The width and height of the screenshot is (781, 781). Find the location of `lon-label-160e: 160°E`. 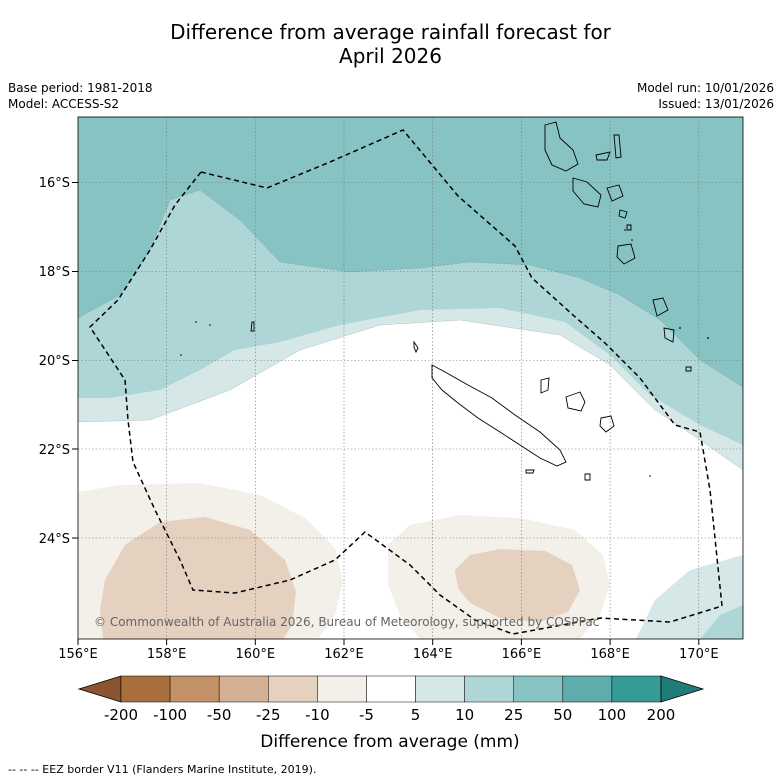

lon-label-160e: 160°E is located at coordinates (256, 654).